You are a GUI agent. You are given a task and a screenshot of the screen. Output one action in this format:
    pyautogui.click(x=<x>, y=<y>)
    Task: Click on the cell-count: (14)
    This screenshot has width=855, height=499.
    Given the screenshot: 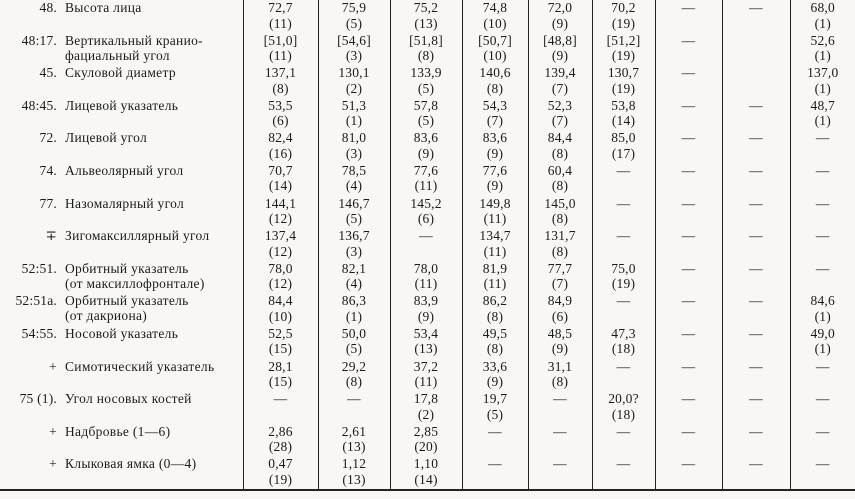 What is the action you would take?
    pyautogui.click(x=623, y=121)
    